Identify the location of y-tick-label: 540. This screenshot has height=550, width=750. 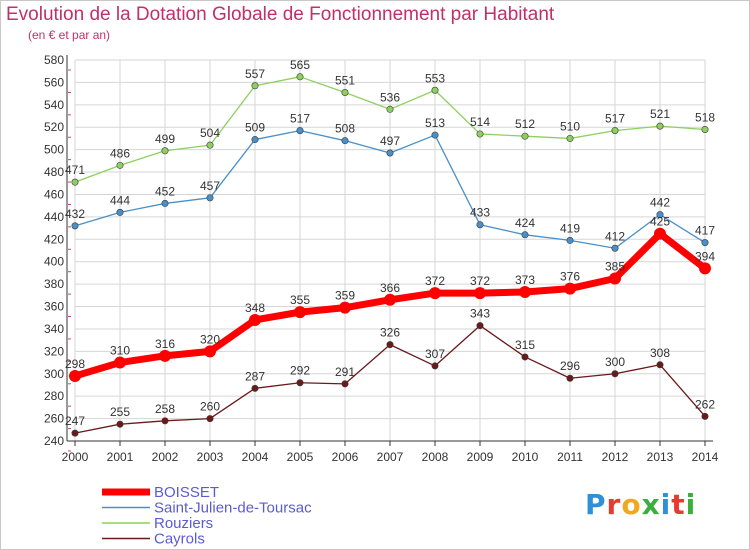
(54, 105).